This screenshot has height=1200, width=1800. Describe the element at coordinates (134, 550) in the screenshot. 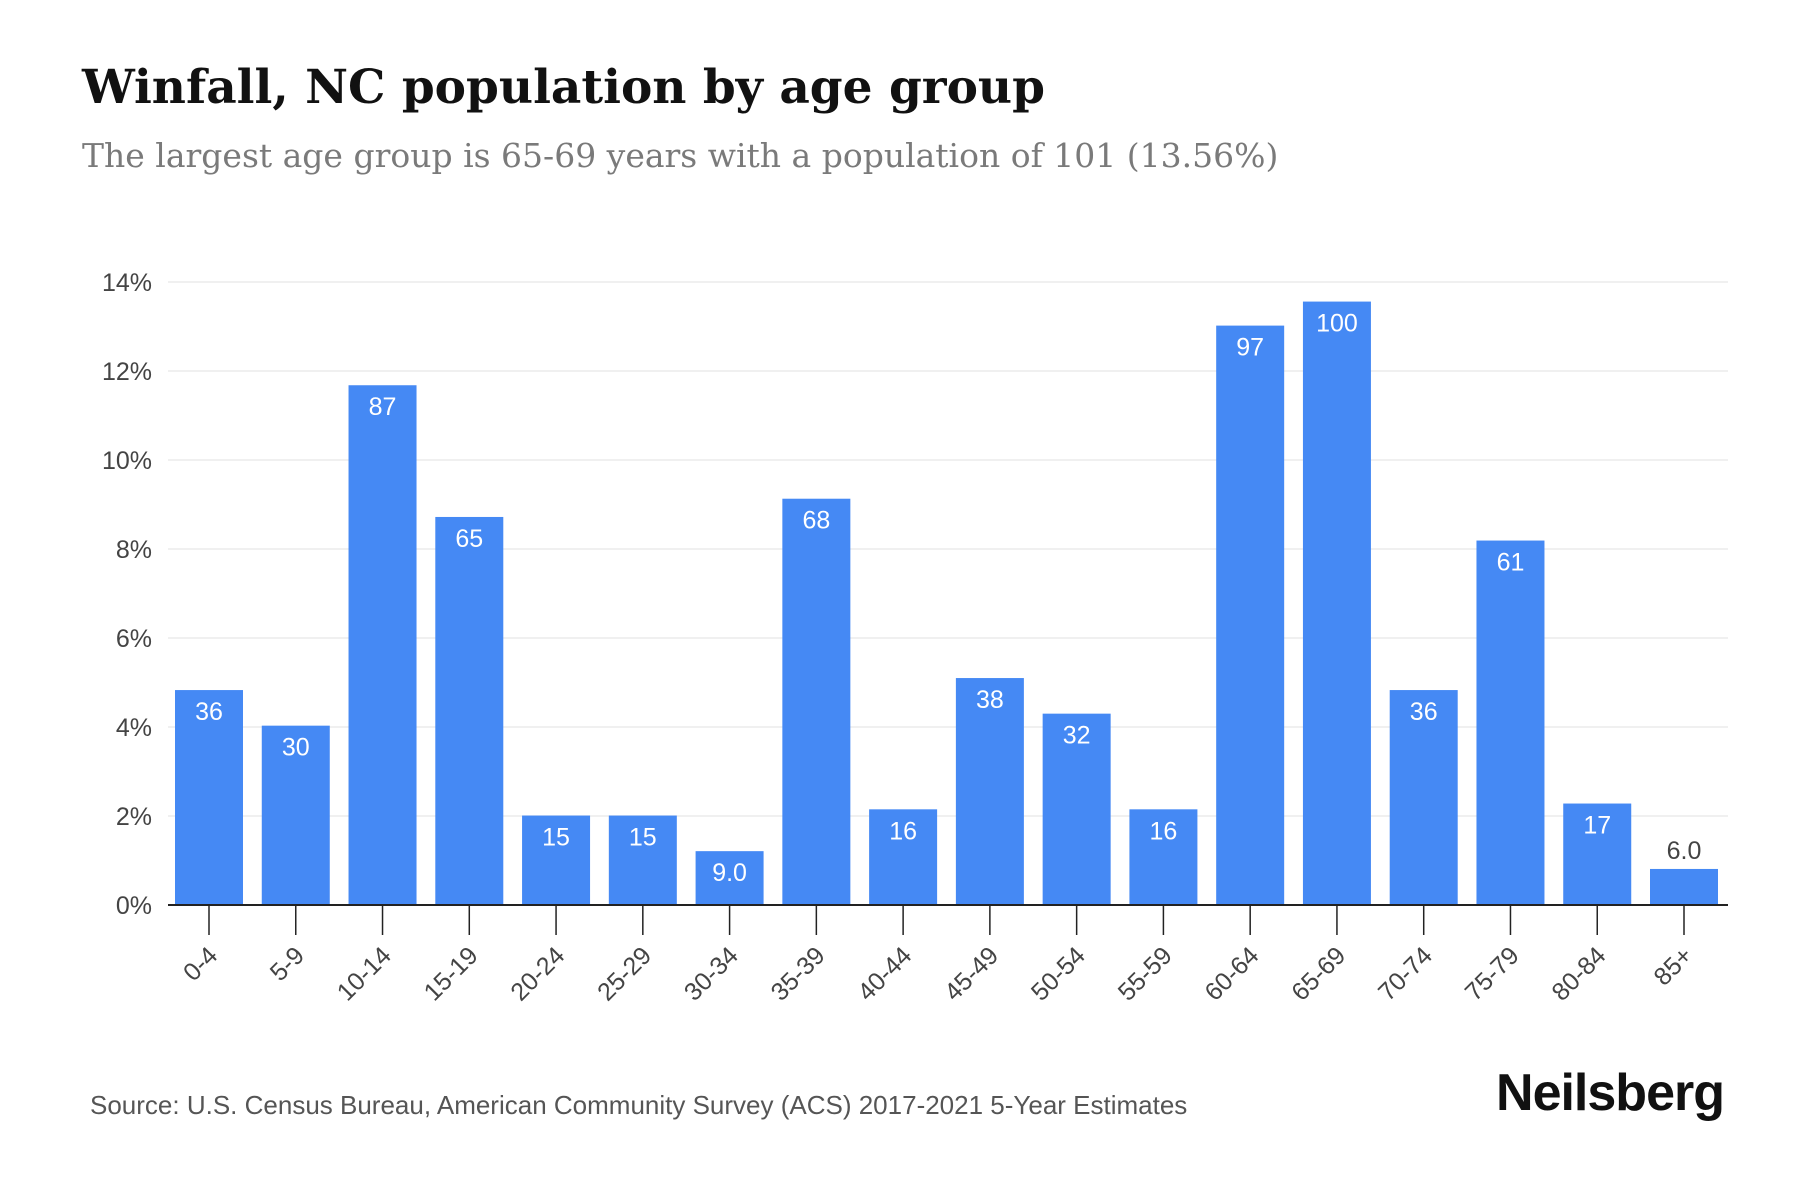

I see `y-tick-label: 8%` at that location.